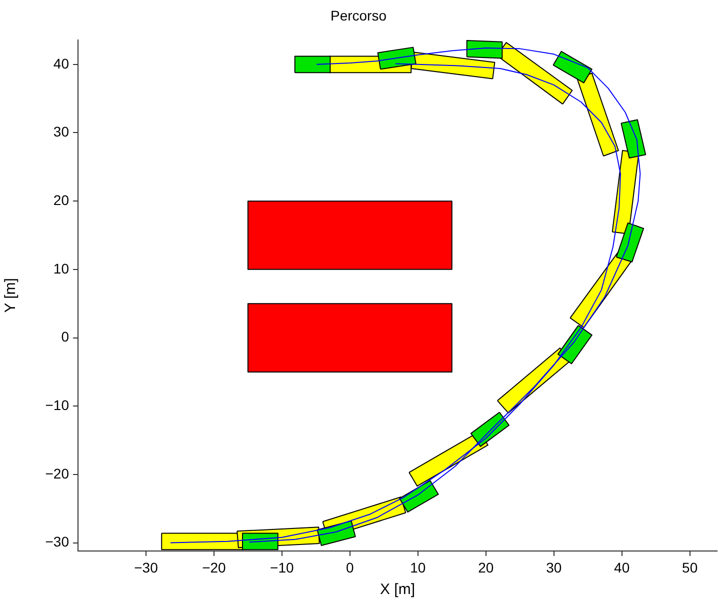 Image resolution: width=718 pixels, height=601 pixels. What do you see at coordinates (57, 542) in the screenshot?
I see `y-tick-label: −30` at bounding box center [57, 542].